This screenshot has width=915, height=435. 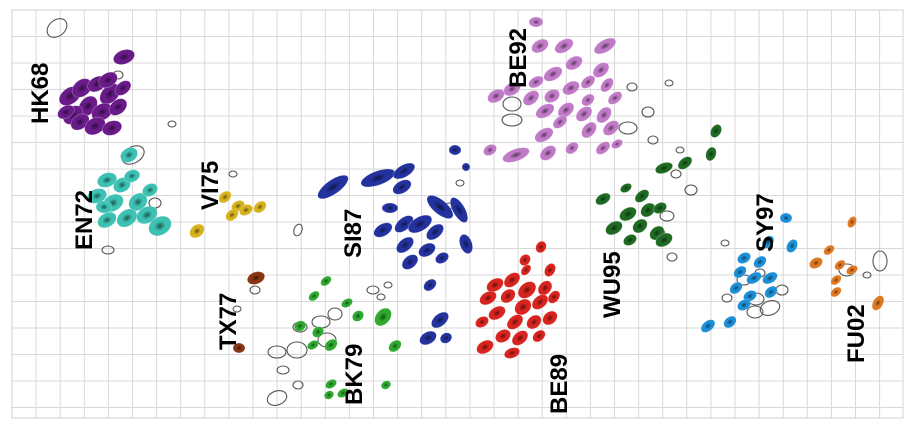 What do you see at coordinates (749, 272) in the screenshot?
I see `cluster-sy97` at bounding box center [749, 272].